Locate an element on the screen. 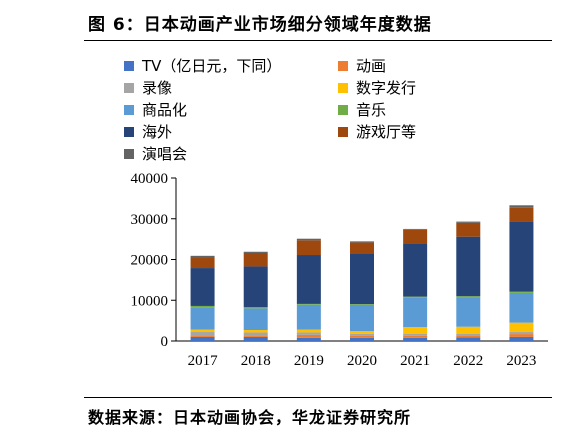 This screenshot has height=438, width=573. y-tick-label: 10000 is located at coordinates (150, 301).